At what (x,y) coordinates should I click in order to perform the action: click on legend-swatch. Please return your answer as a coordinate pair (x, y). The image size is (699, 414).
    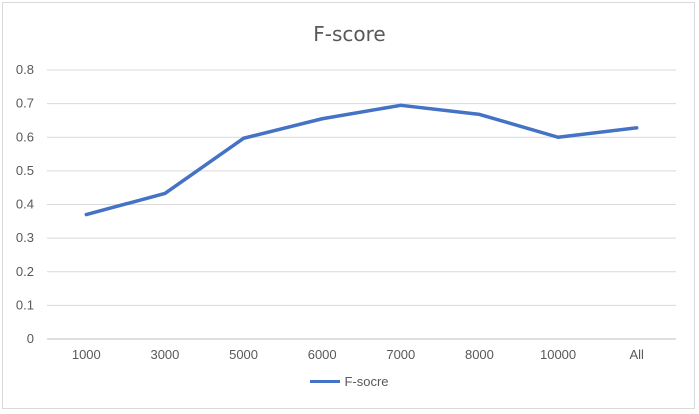
    Looking at the image, I should click on (325, 382).